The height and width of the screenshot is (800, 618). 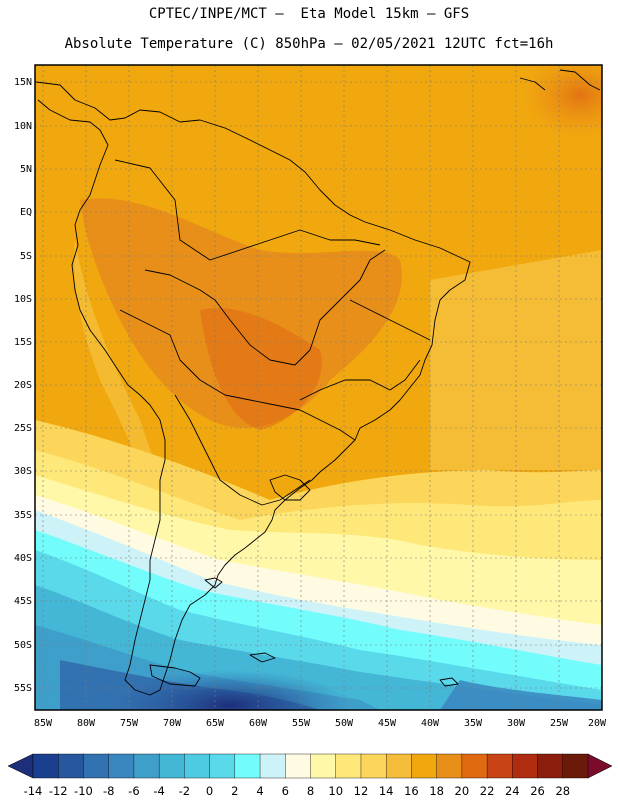 What do you see at coordinates (473, 723) in the screenshot?
I see `lon-label-35w: 35W` at bounding box center [473, 723].